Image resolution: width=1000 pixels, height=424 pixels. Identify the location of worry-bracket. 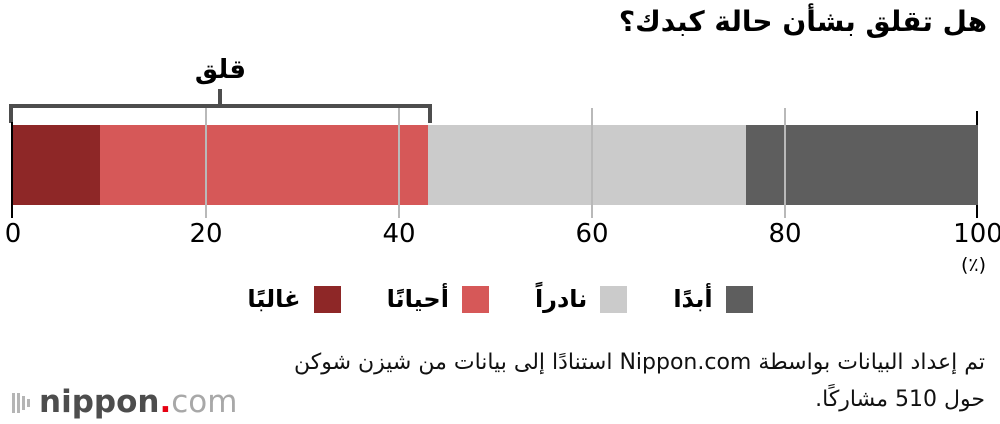
(220, 113).